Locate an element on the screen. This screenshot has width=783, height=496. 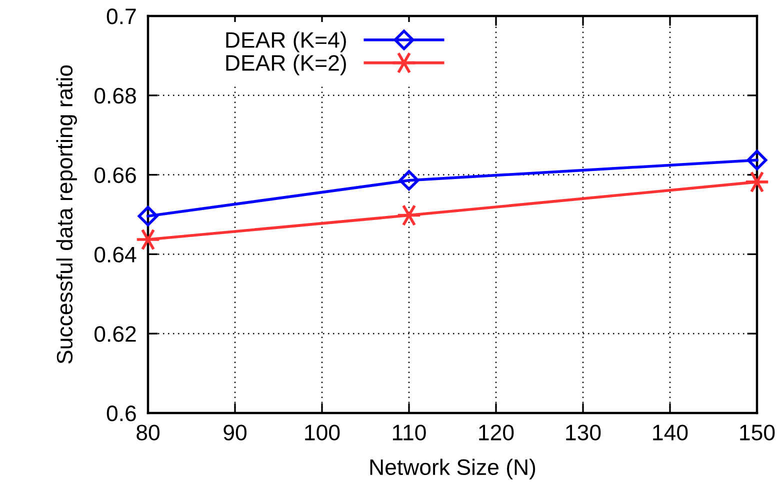
y-tick-label: 0.6 is located at coordinates (121, 414).